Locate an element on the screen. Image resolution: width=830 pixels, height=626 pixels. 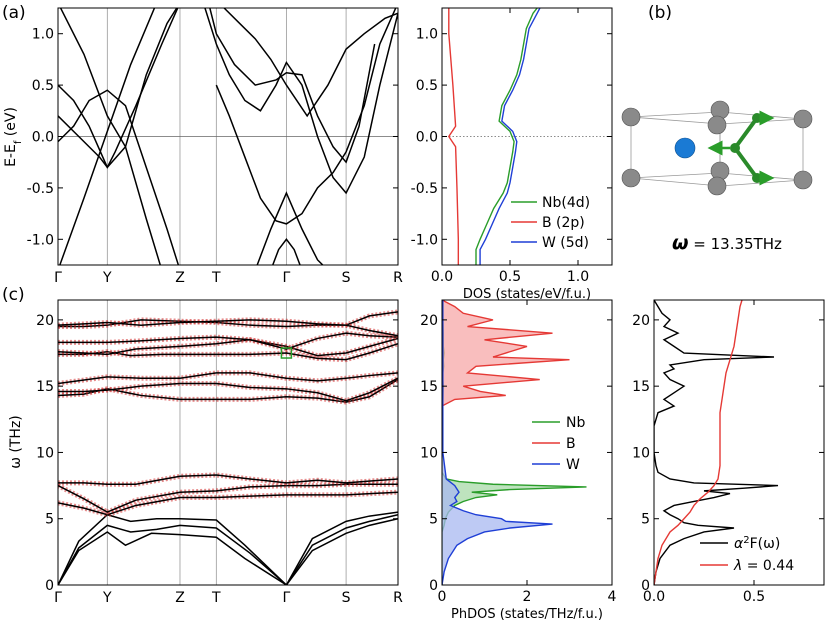
phonon-arrows is located at coordinates (741, 148).